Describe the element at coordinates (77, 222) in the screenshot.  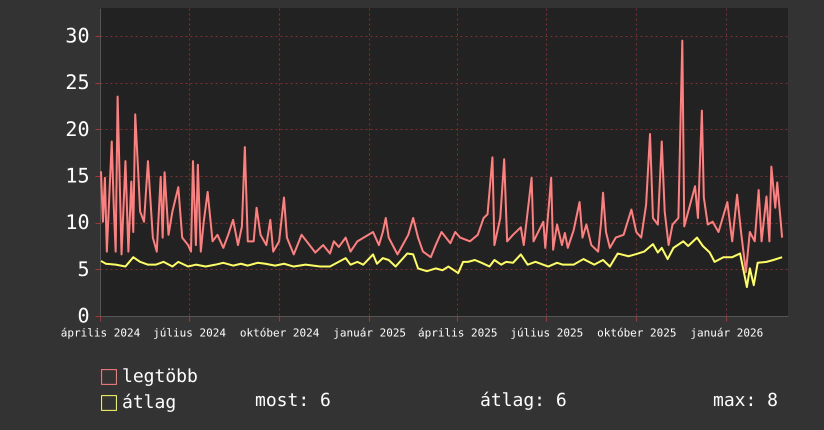
I see `y-tick-label: 10` at that location.